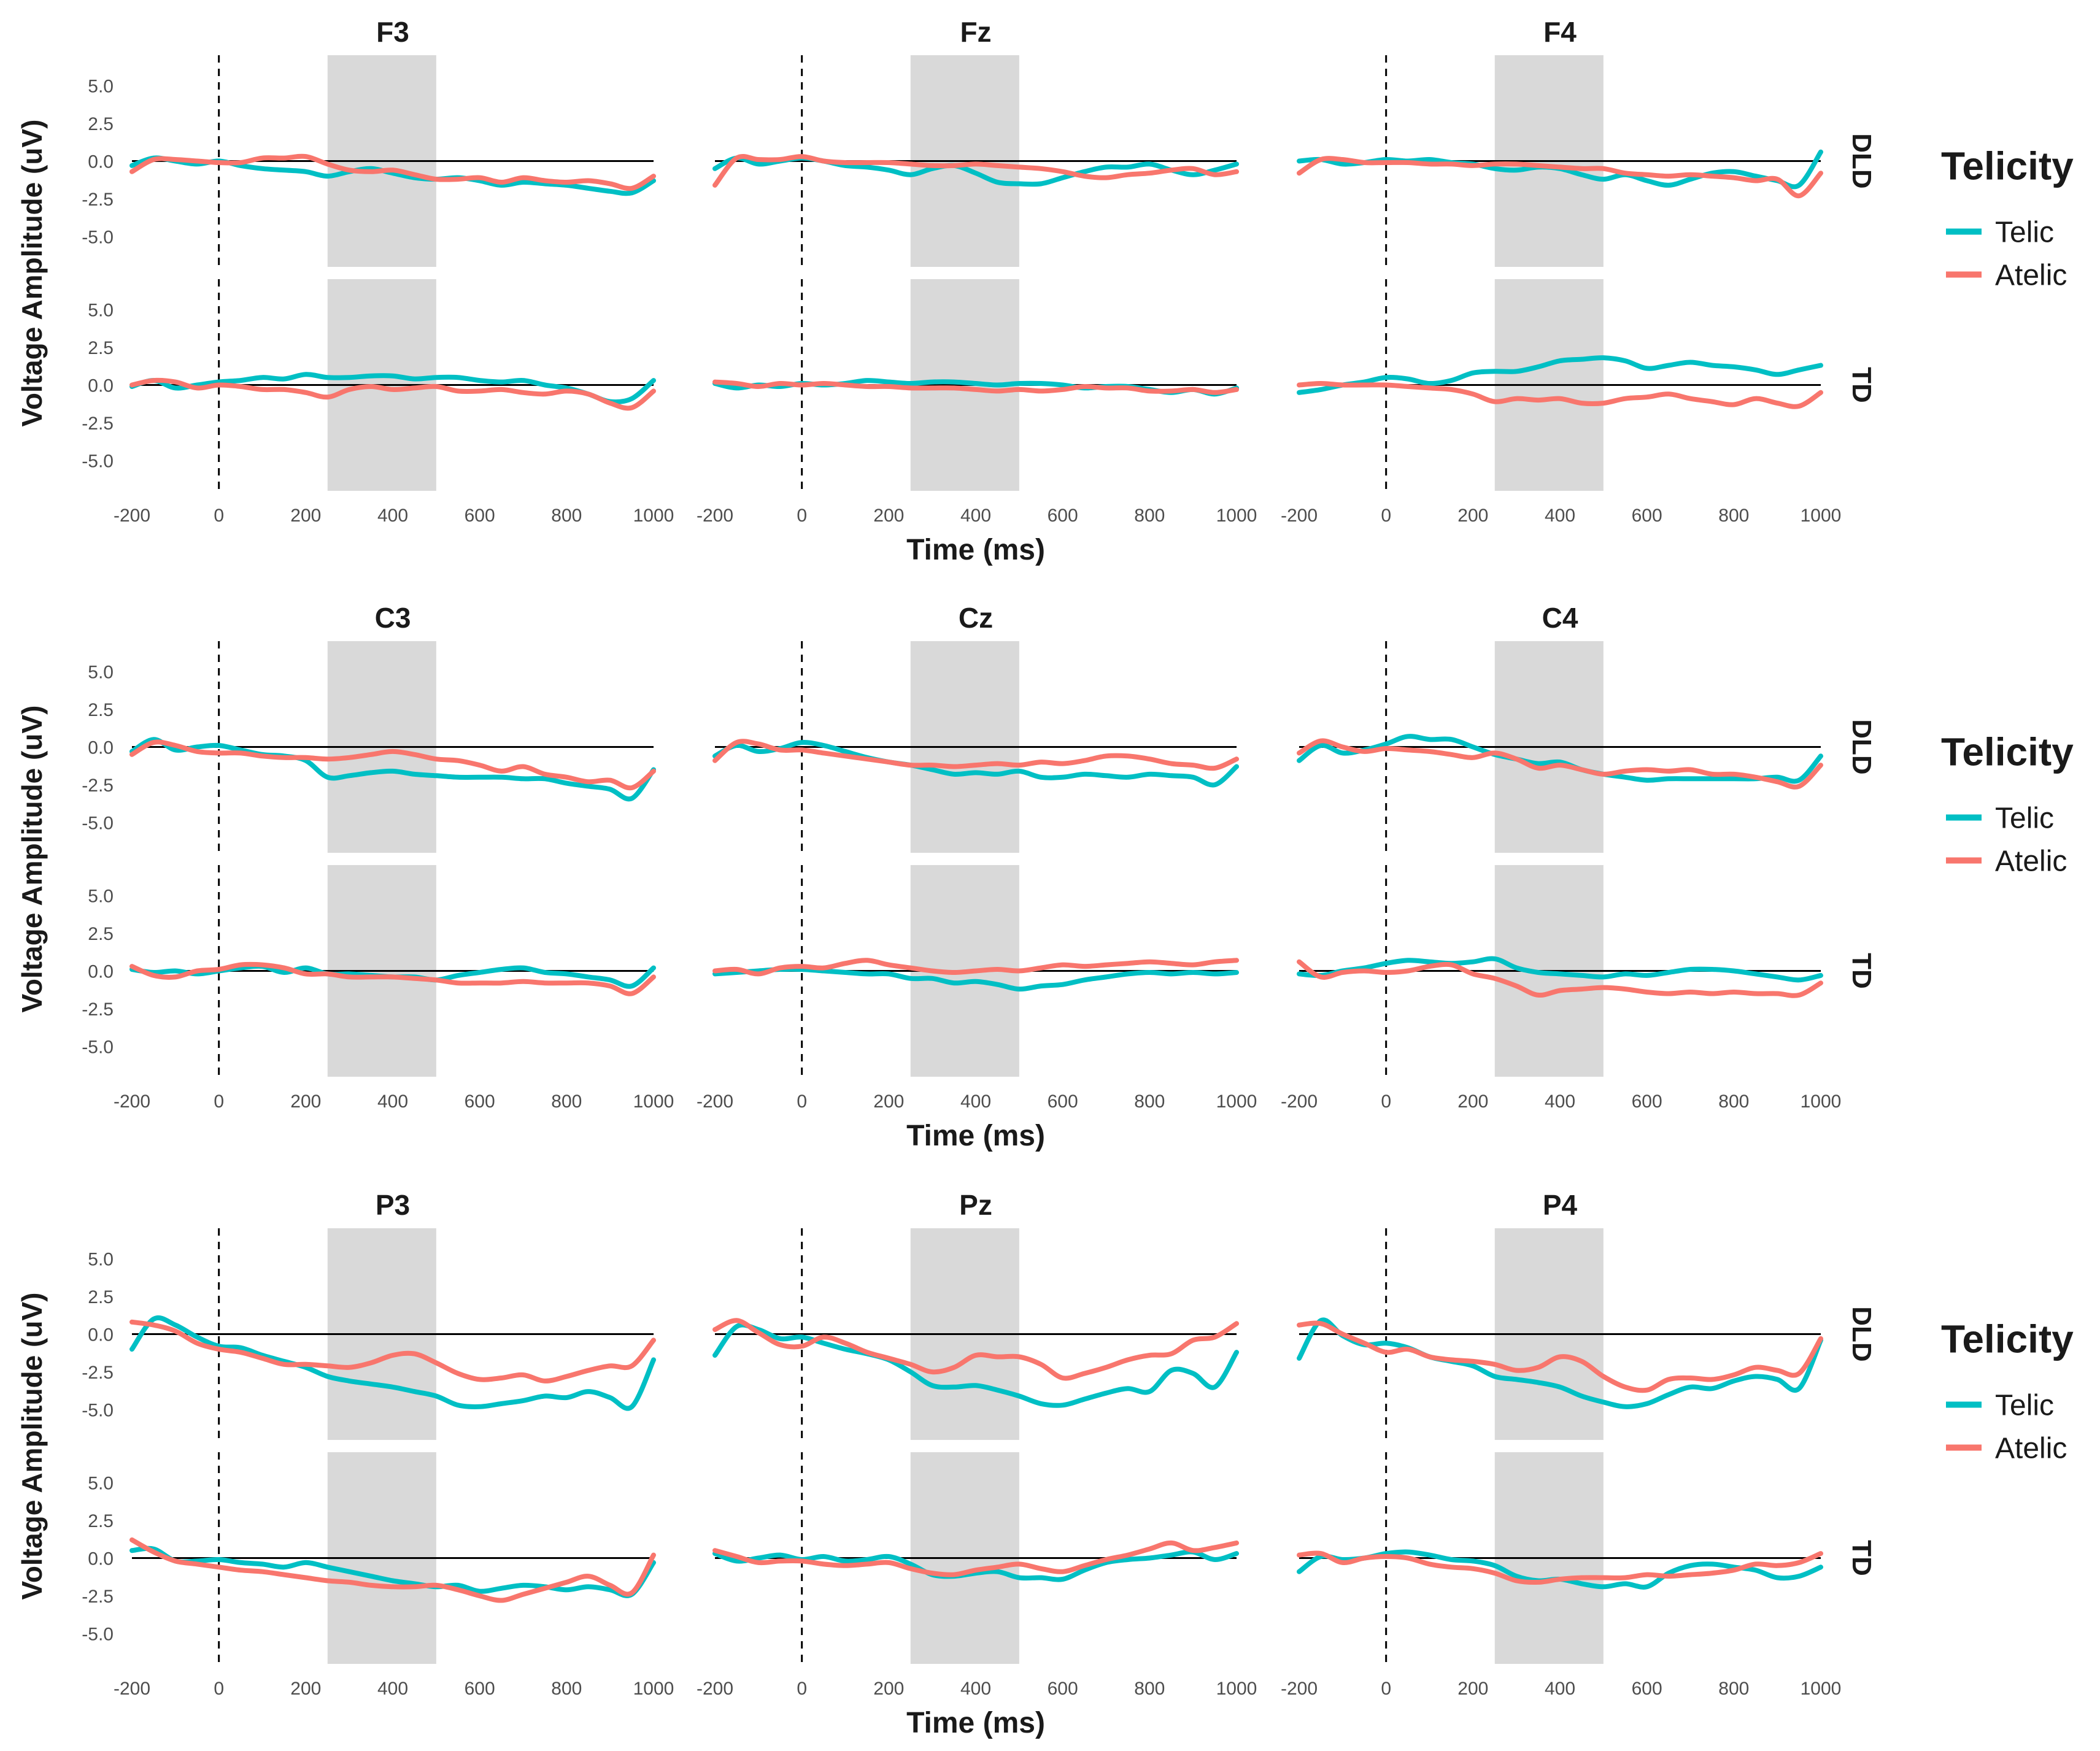 The height and width of the screenshot is (1751, 2100). Describe the element at coordinates (393, 1351) in the screenshot. I see `series-P3-DLD-atelic` at that location.